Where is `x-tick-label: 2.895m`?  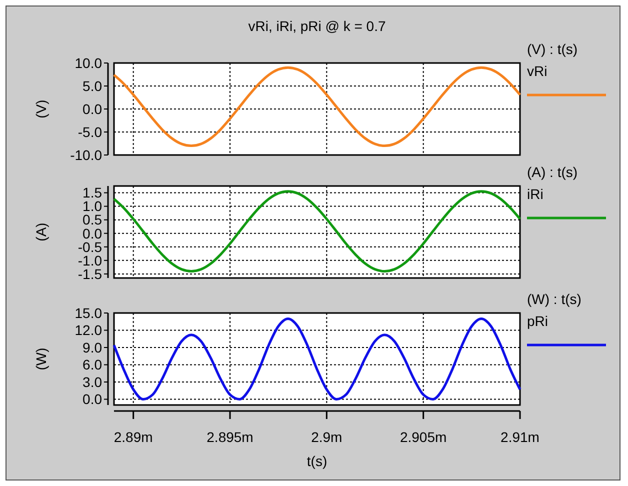 x-tick-label: 2.895m is located at coordinates (230, 437).